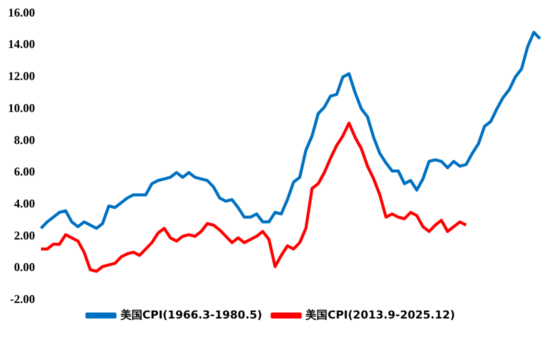 Image resolution: width=554 pixels, height=337 pixels. I want to click on legend-label: 美国CPI(1966.3-1980.5), so click(190, 315).